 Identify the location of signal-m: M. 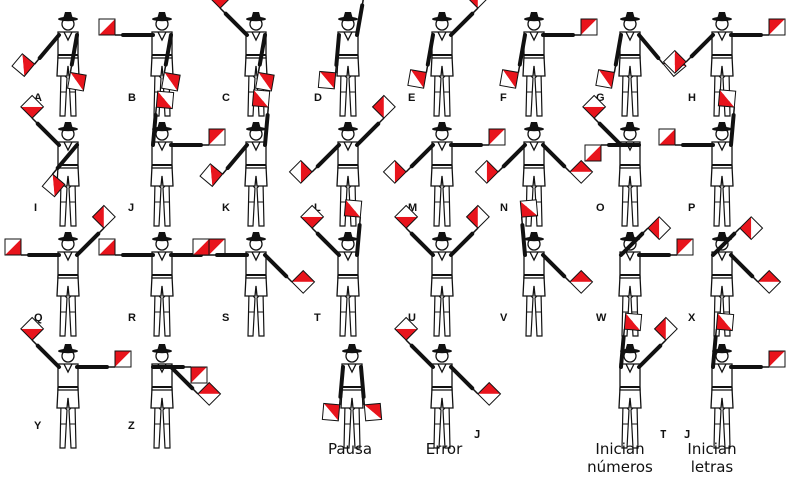
(444, 175).